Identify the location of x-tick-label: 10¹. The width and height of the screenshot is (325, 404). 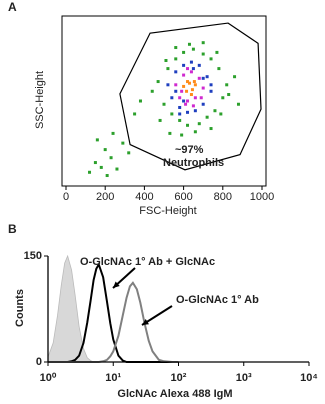
(113, 378).